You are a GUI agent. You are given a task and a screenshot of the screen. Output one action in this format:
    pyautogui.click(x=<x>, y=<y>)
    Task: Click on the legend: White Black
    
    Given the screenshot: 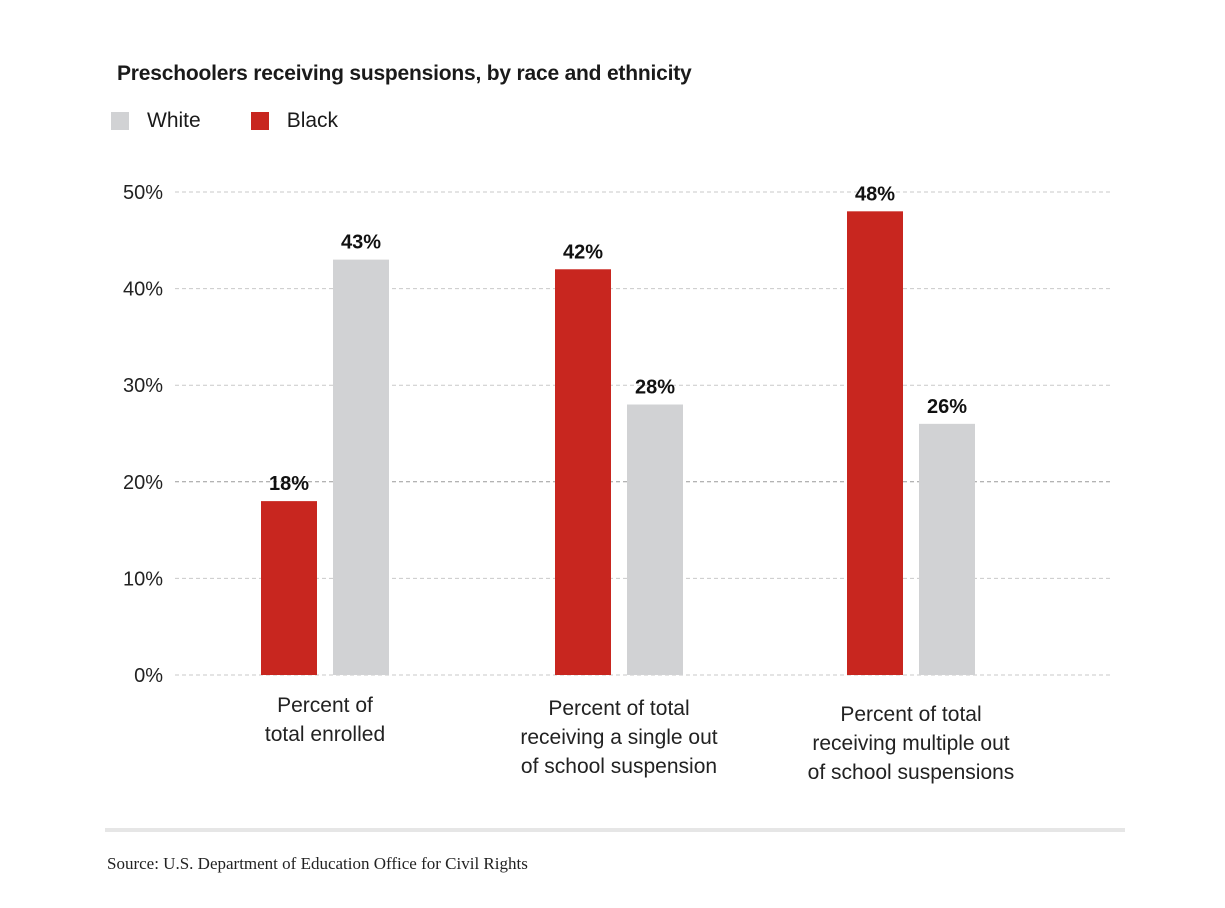 What is the action you would take?
    pyautogui.click(x=249, y=121)
    